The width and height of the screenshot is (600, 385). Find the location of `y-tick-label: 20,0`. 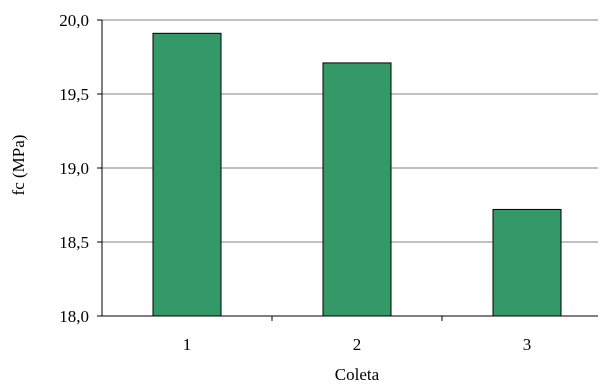

y-tick-label: 20,0 is located at coordinates (74, 20).